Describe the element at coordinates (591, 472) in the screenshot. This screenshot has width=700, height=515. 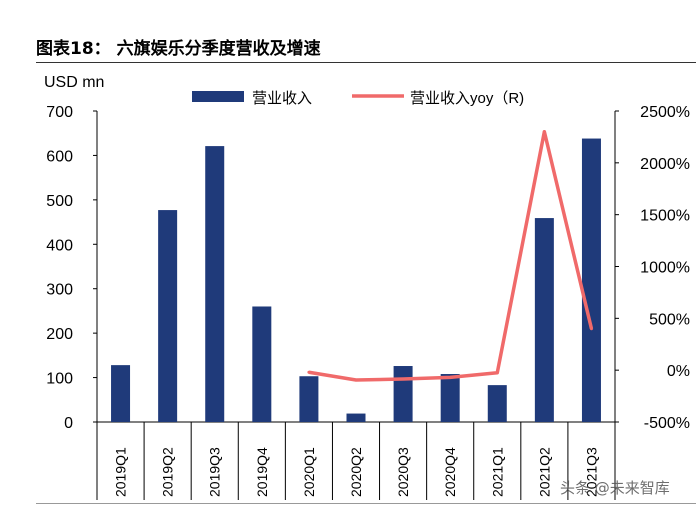
I see `x-tick-label: 2021Q3` at that location.